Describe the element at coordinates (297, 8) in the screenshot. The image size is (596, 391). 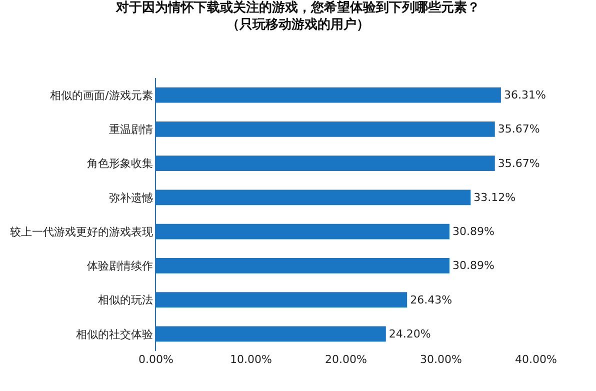
I see `chart-title: 对于因为情怀下载或关注的游戏，您希望体验到下列哪些元素？` at that location.